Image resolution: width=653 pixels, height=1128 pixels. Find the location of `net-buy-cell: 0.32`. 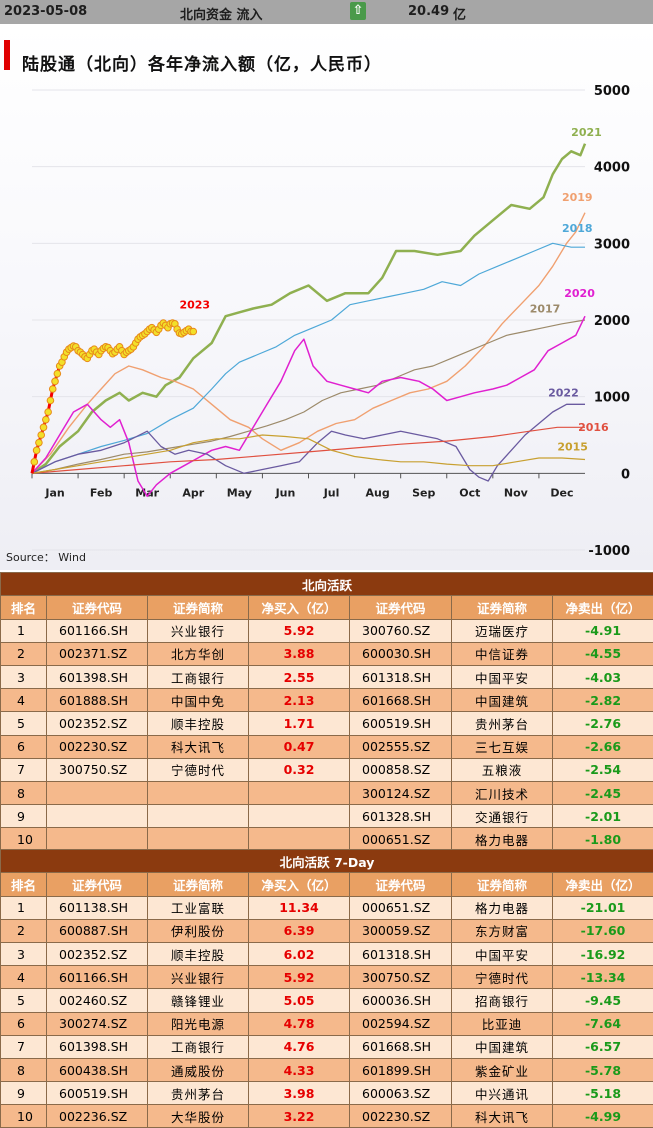

net-buy-cell: 0.32 is located at coordinates (299, 769).